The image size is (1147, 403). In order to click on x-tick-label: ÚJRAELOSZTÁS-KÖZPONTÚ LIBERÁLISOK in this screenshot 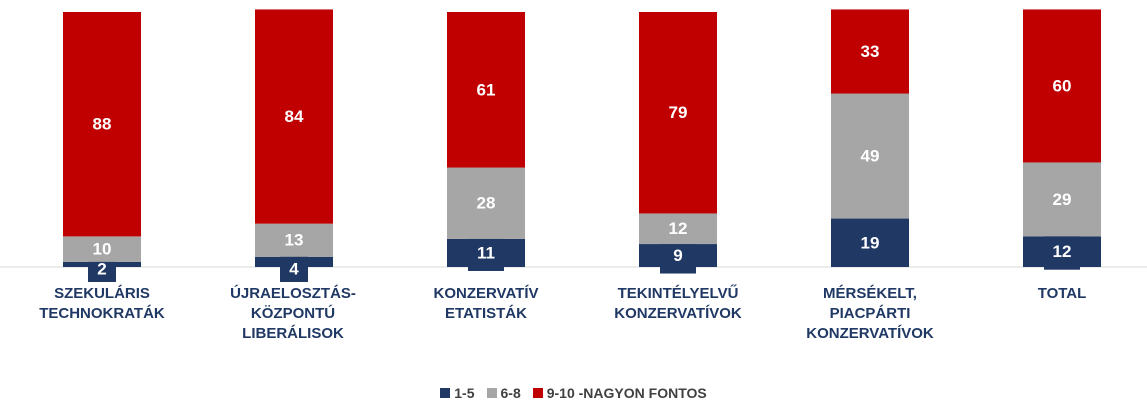, I will do `click(293, 313)`.